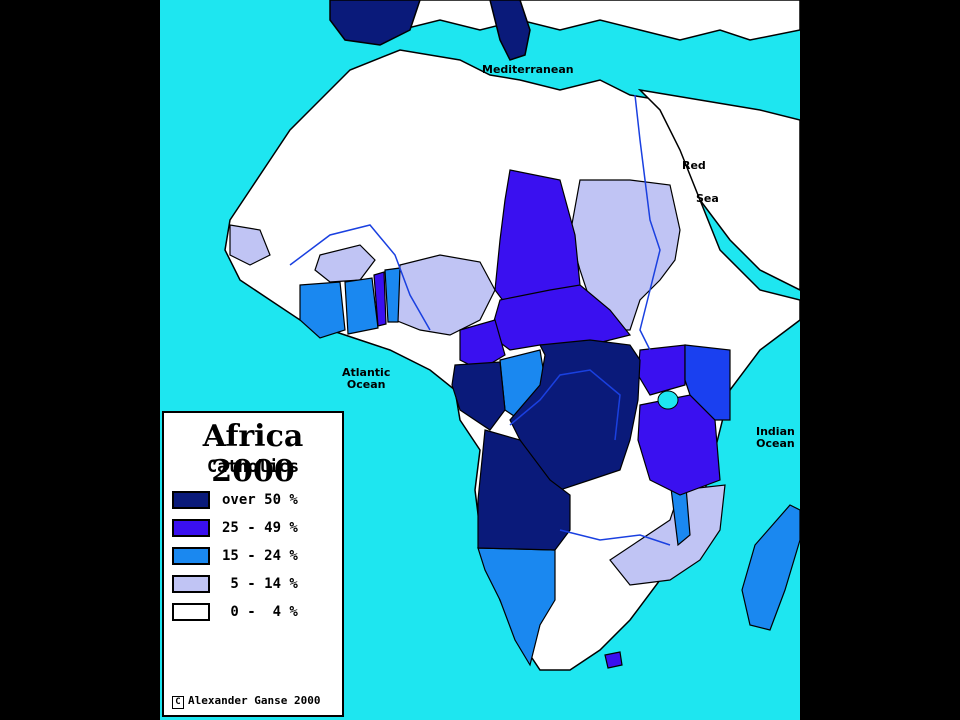  I want to click on mediterranean-label: Mediterranean, so click(528, 69).